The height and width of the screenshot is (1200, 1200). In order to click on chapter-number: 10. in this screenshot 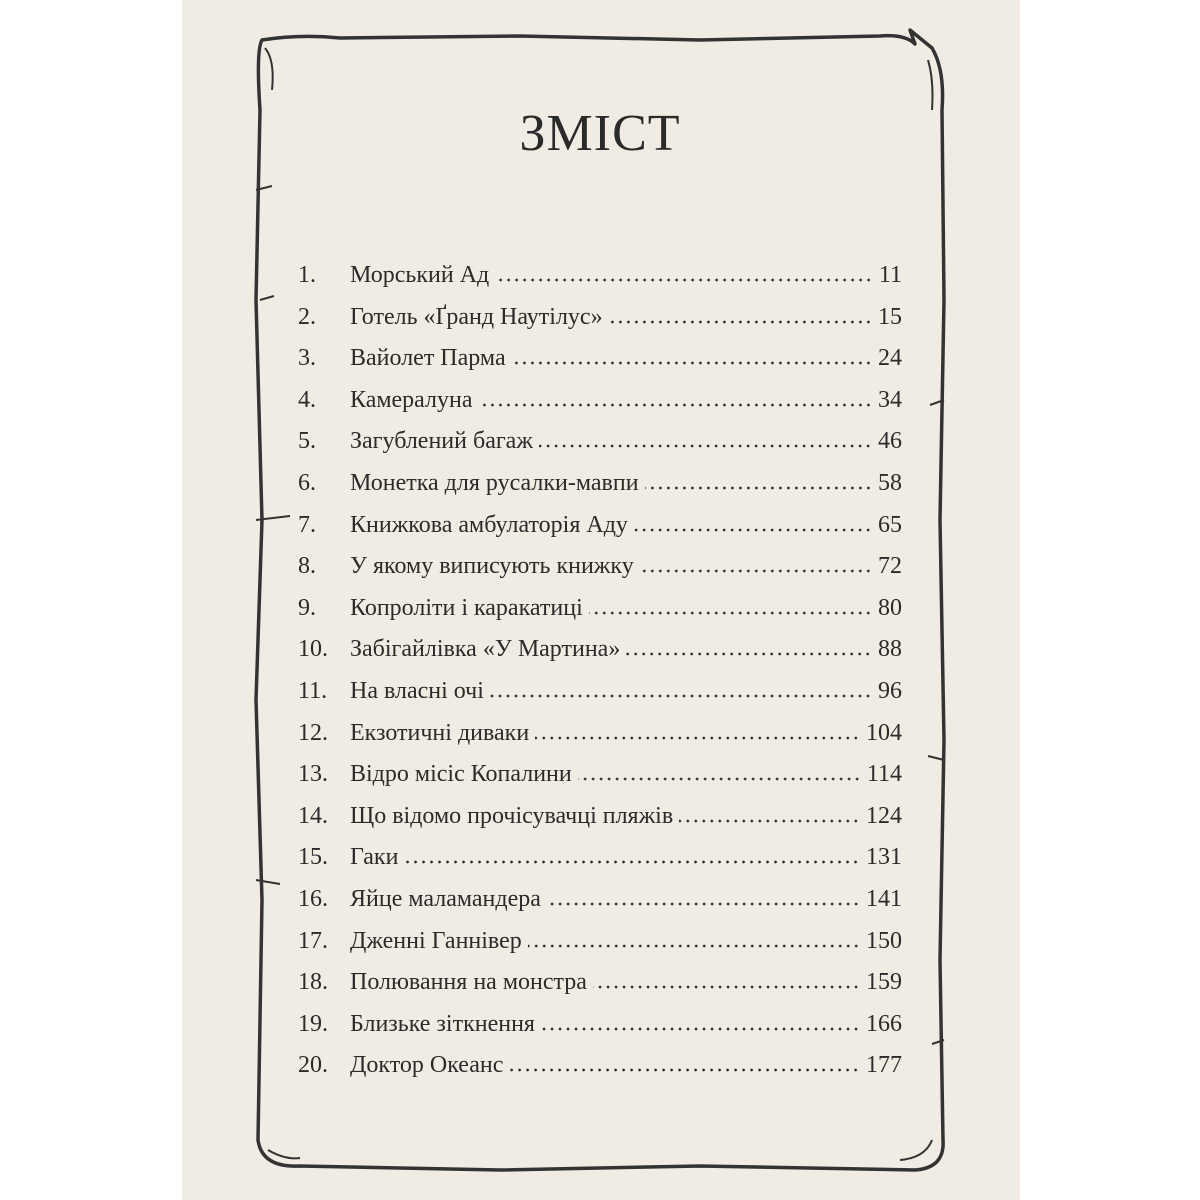, I will do `click(313, 649)`.